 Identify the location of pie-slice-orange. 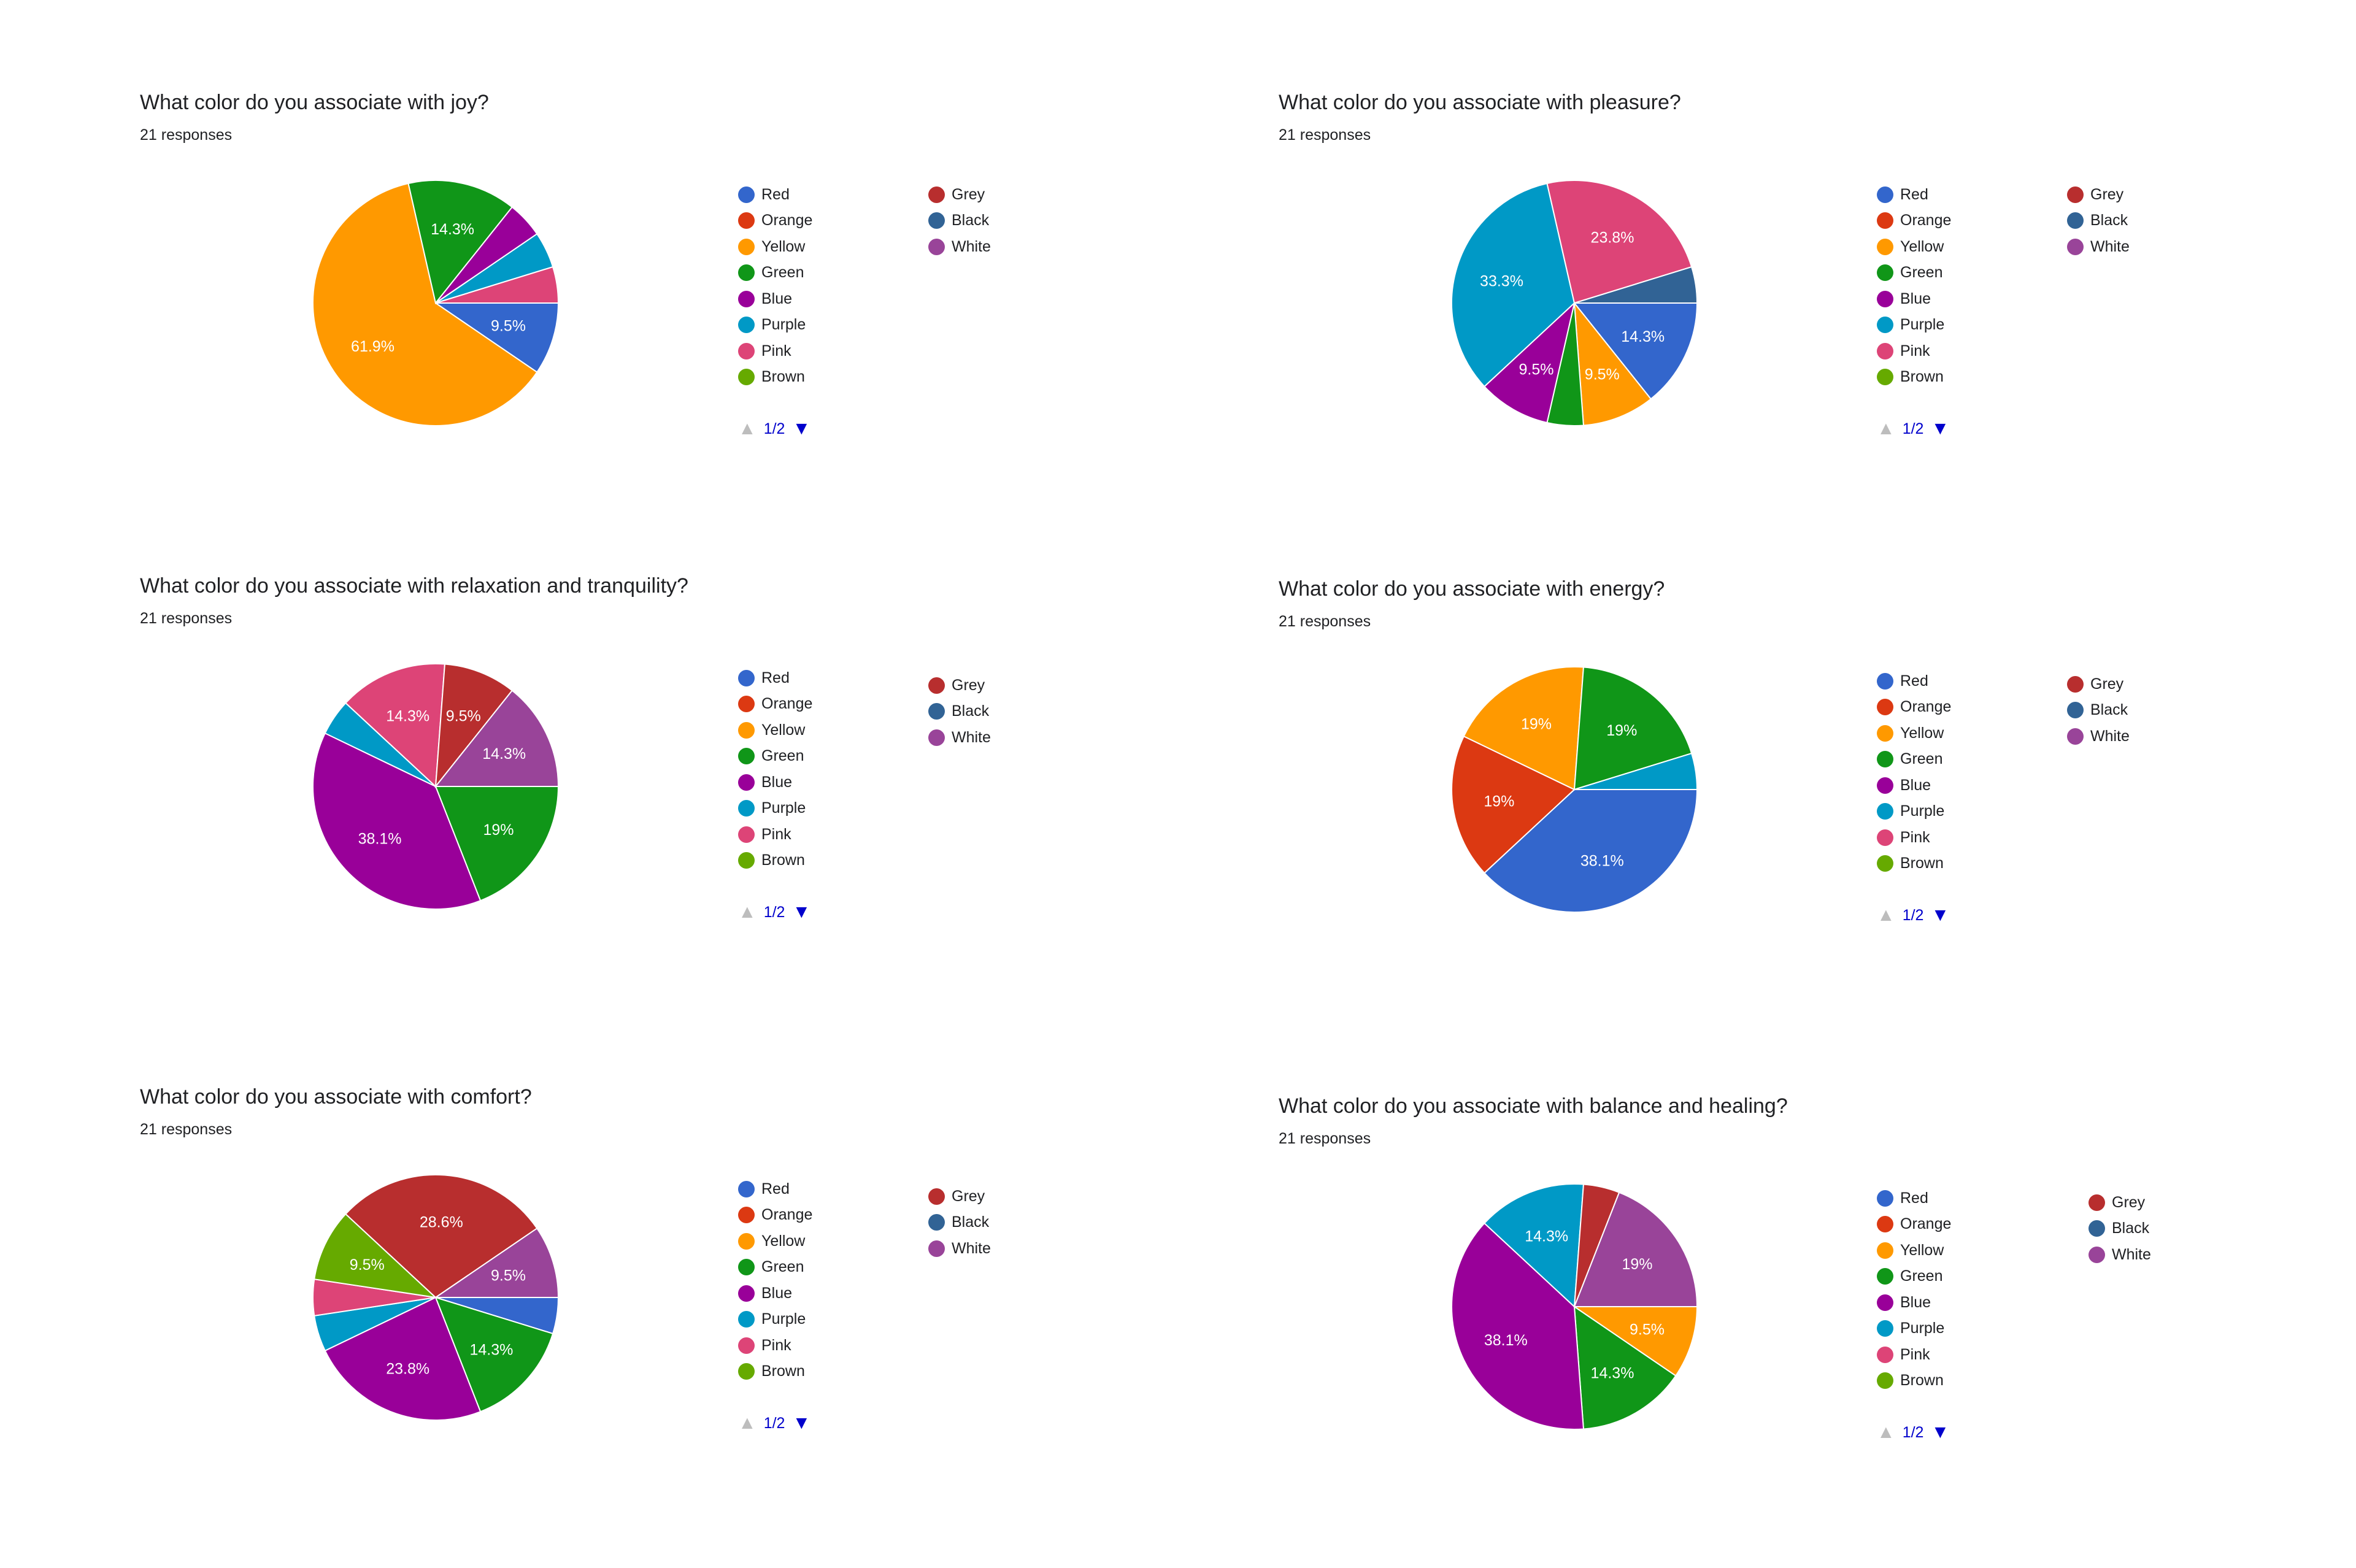
(1513, 804).